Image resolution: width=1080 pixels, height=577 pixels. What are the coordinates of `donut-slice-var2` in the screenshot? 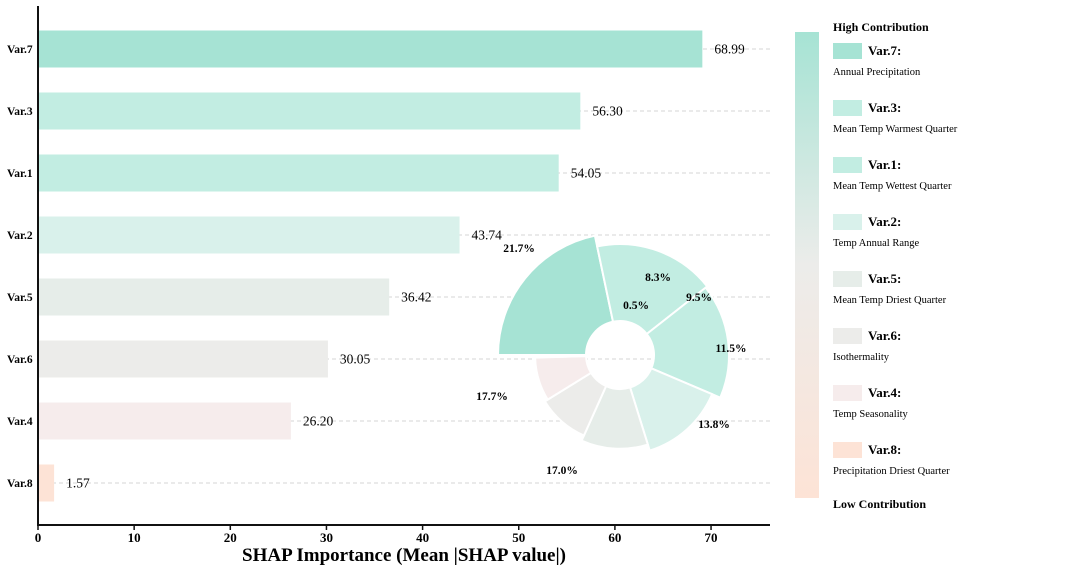 It's located at (671, 409).